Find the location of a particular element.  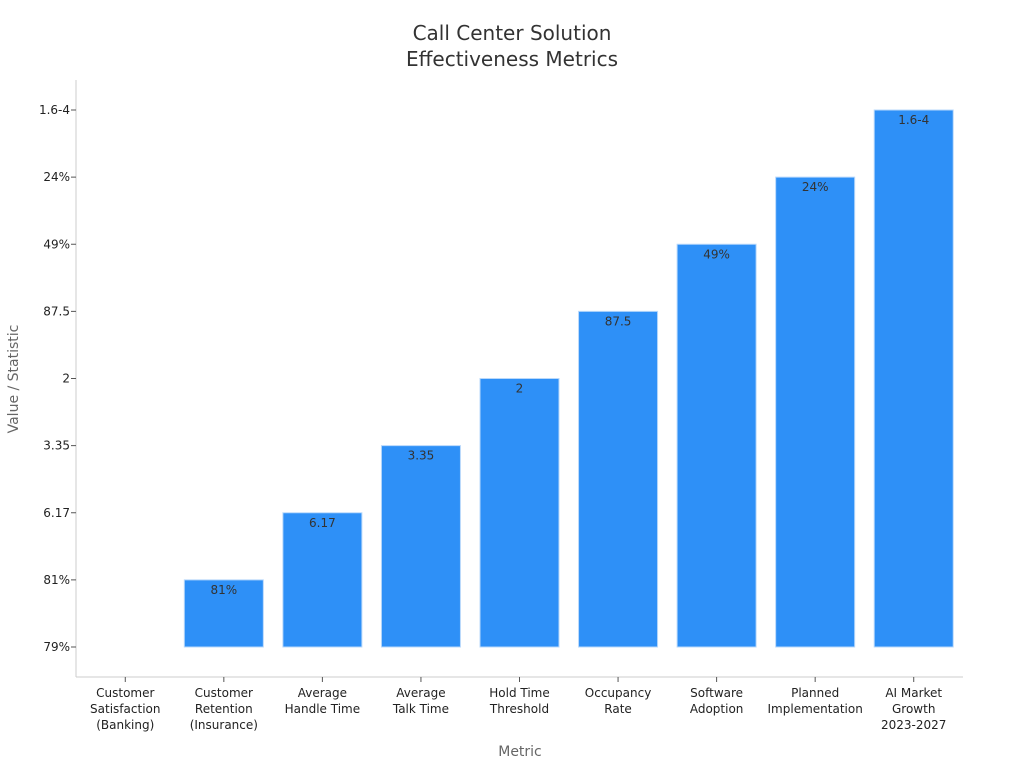

bar-data-label: 1.6-4 is located at coordinates (913, 120).